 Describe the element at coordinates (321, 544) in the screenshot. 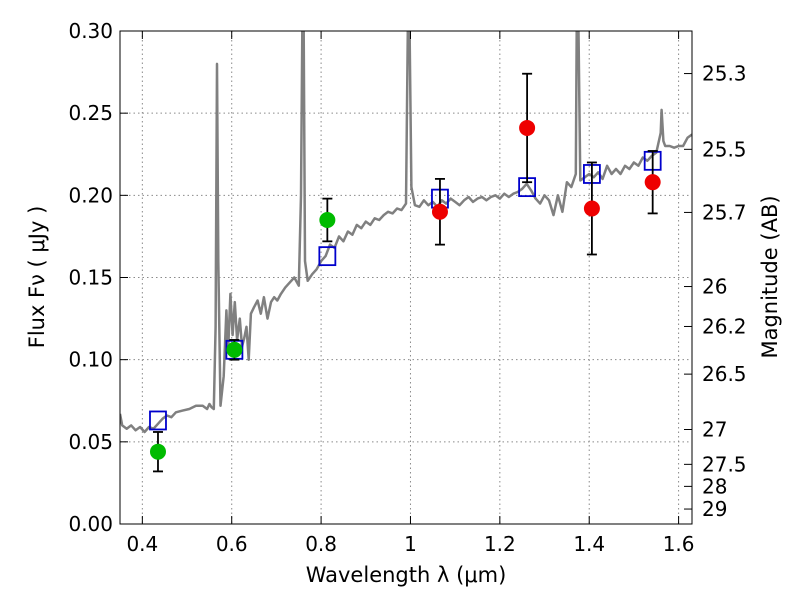

I see `x-tick-label: 0.8` at that location.